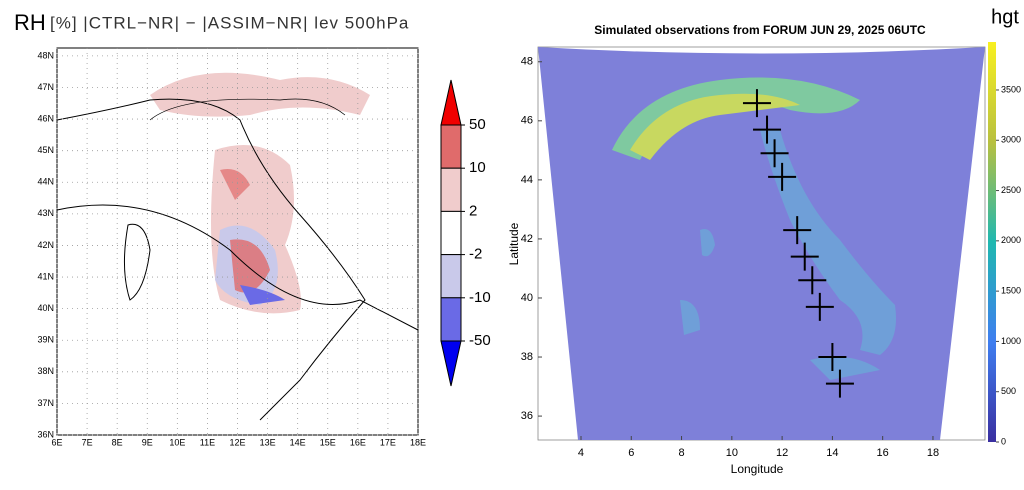 The height and width of the screenshot is (490, 1024). What do you see at coordinates (87, 442) in the screenshot?
I see `x-tick-label: 7E` at bounding box center [87, 442].